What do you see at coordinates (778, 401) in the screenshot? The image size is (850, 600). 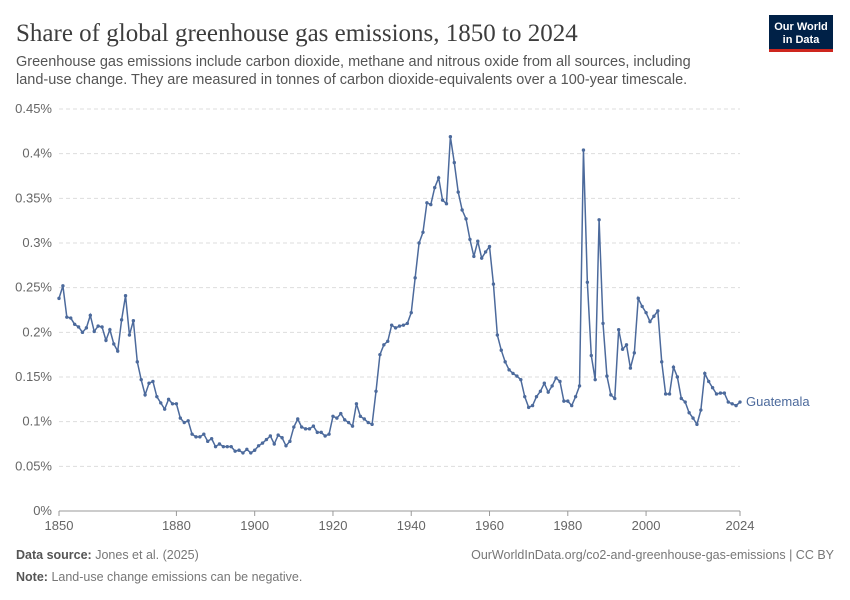 I see `series-label: Guatemala` at bounding box center [778, 401].